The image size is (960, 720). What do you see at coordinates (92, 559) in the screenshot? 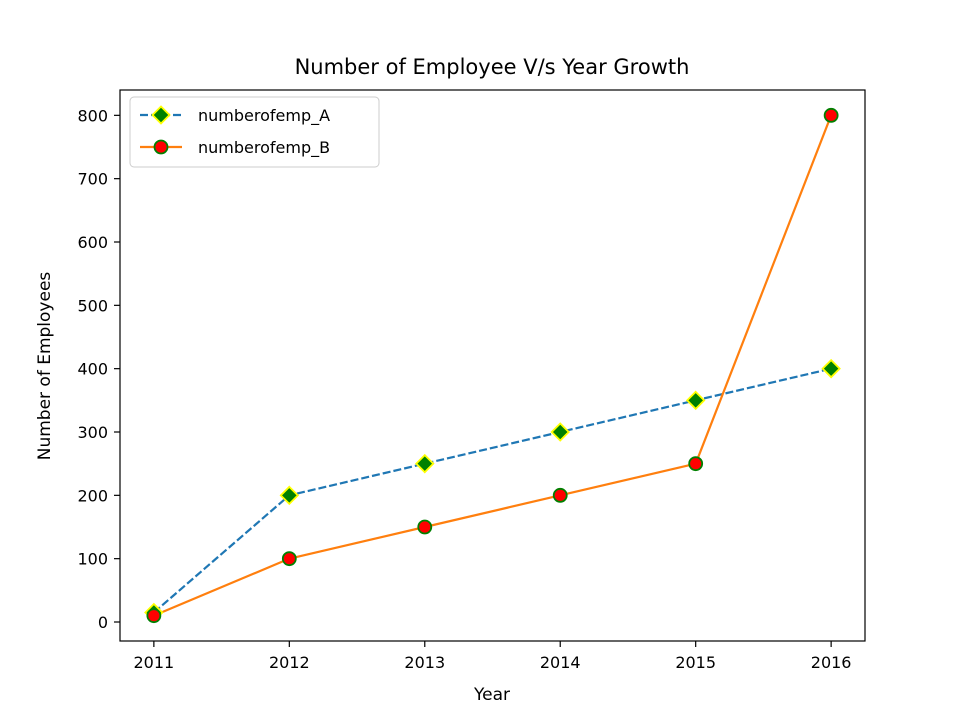
I see `y-tick-label-100: 100` at bounding box center [92, 559].